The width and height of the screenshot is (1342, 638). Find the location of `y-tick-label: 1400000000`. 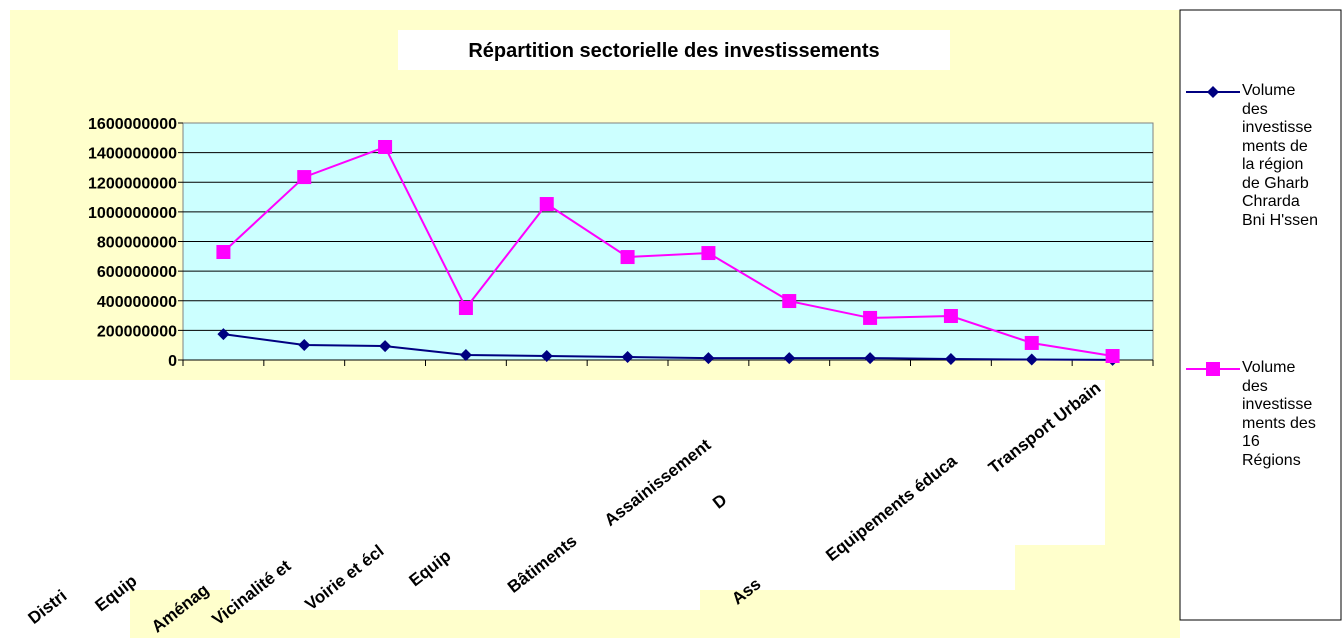

y-tick-label: 1400000000 is located at coordinates (132, 154).